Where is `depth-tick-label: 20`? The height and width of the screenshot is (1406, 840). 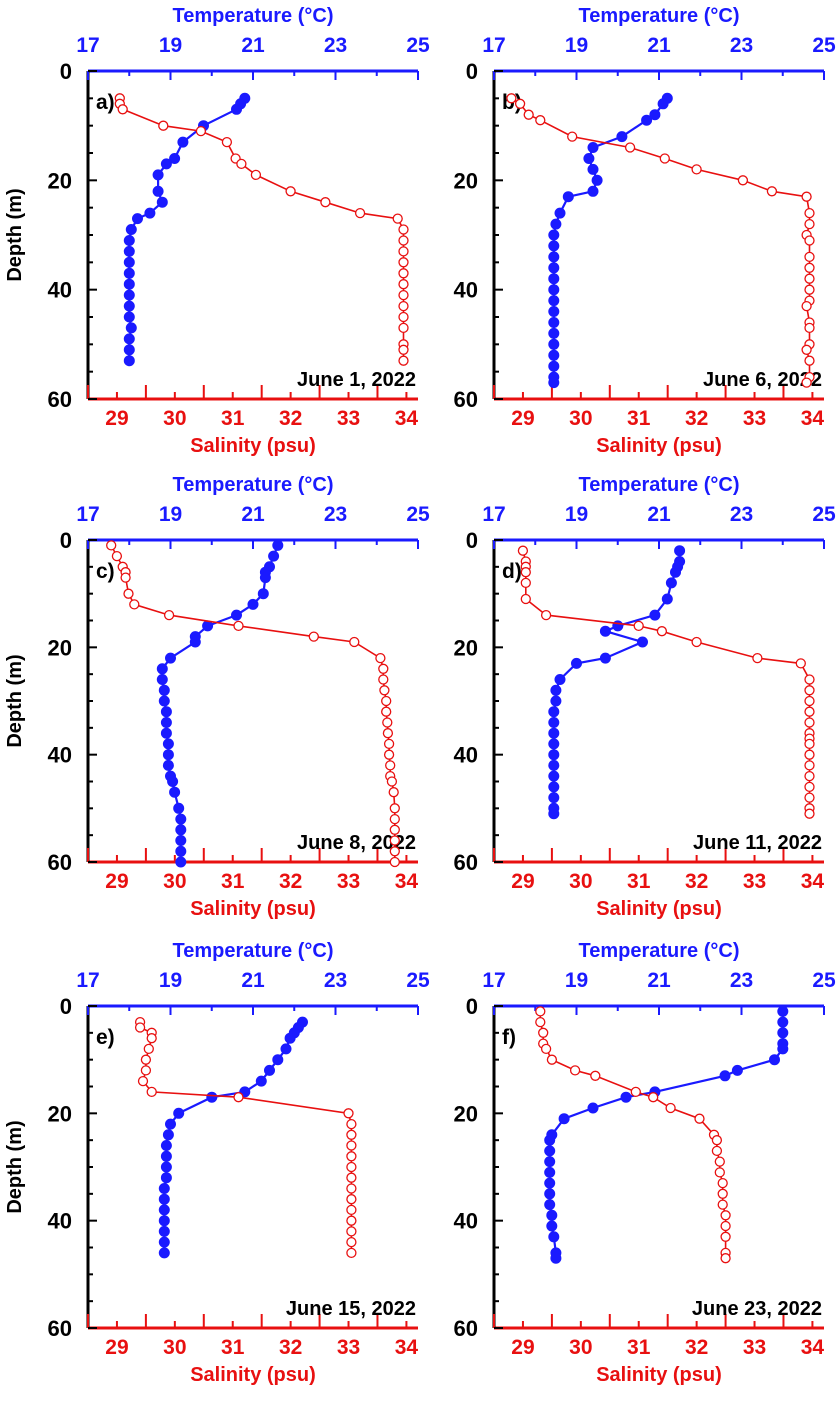 depth-tick-label: 20 is located at coordinates (60, 647).